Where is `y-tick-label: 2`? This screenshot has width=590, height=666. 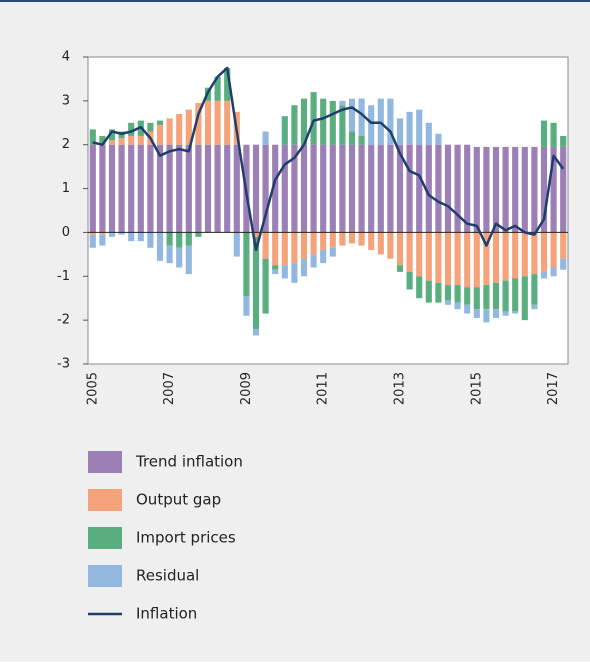 y-tick-label: 2 is located at coordinates (66, 144).